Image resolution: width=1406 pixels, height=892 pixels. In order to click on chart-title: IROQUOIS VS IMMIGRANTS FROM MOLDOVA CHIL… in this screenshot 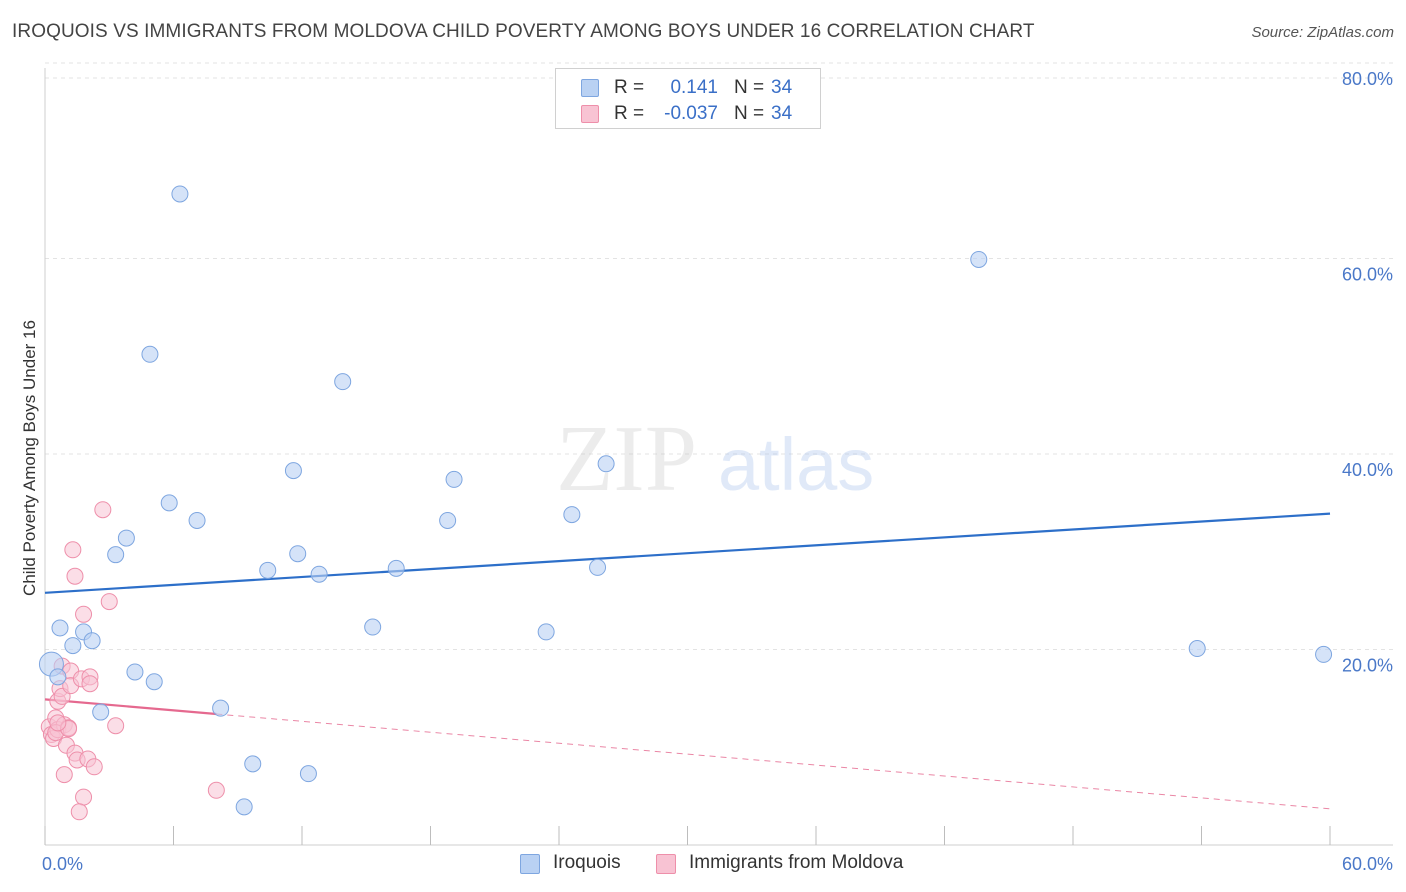, I will do `click(523, 31)`.